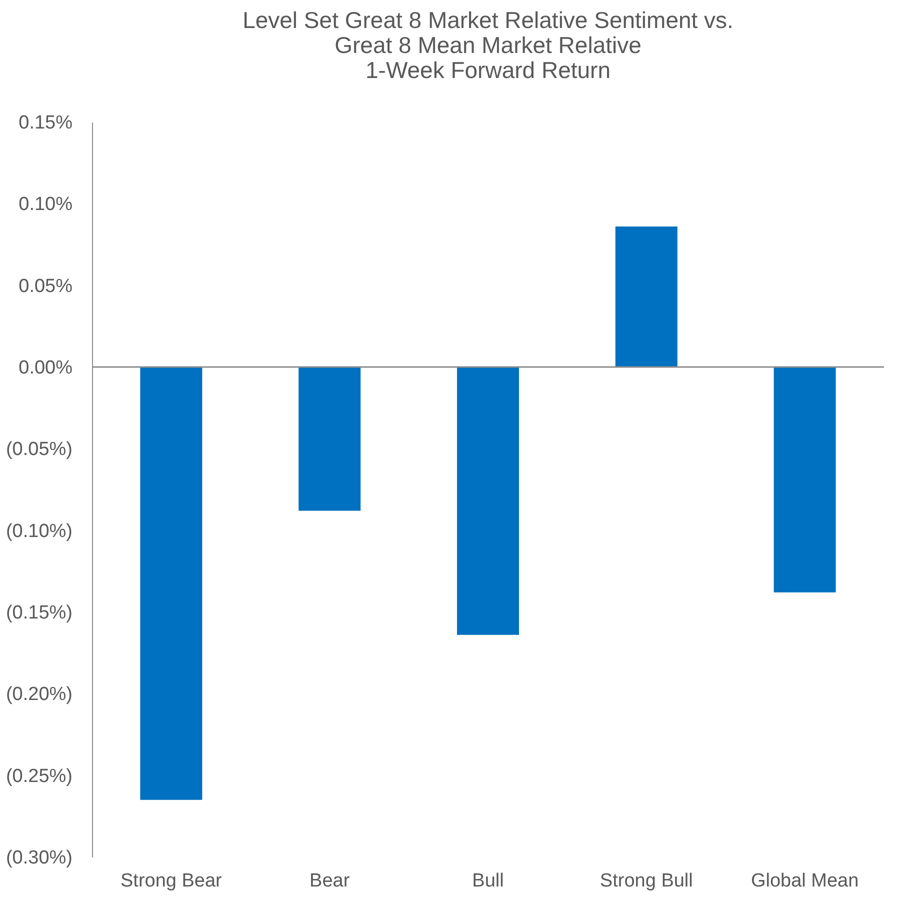  What do you see at coordinates (39, 858) in the screenshot?
I see `y-tick-label: (0.30%)` at bounding box center [39, 858].